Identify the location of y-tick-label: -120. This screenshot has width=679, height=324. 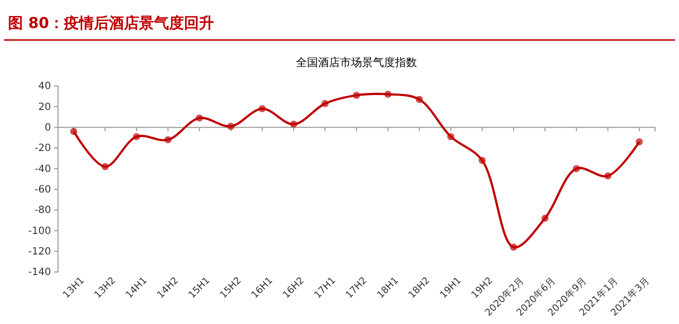
(39, 252).